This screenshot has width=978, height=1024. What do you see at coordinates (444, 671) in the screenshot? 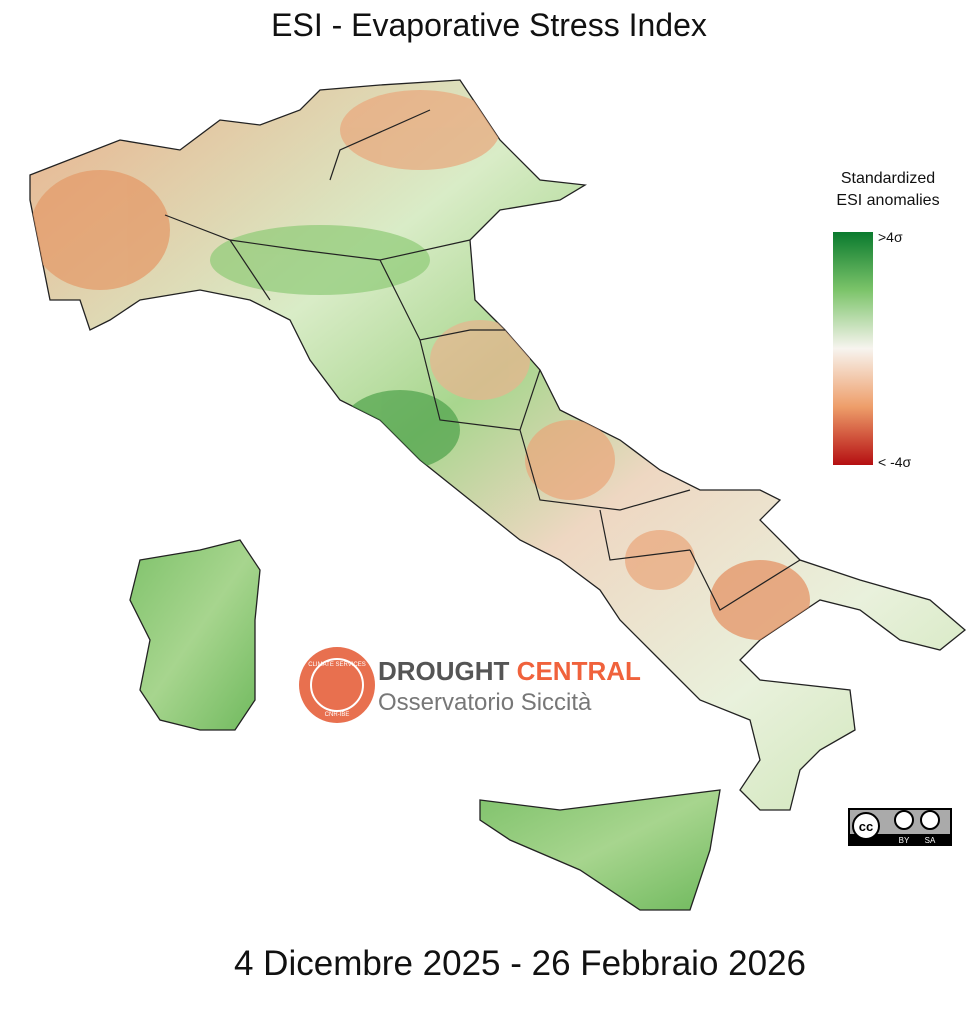
I see `logo-name-1: DROUGHT` at bounding box center [444, 671].